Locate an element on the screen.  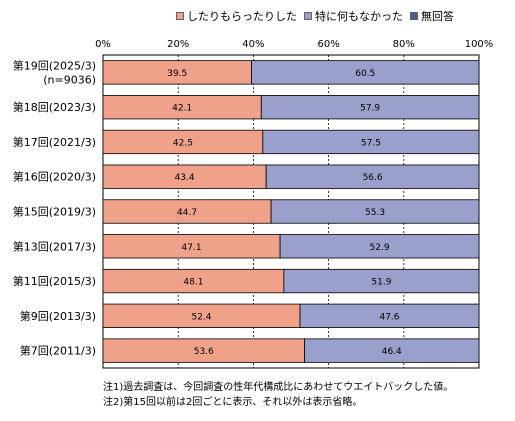
data-label: 42.1 is located at coordinates (182, 109).